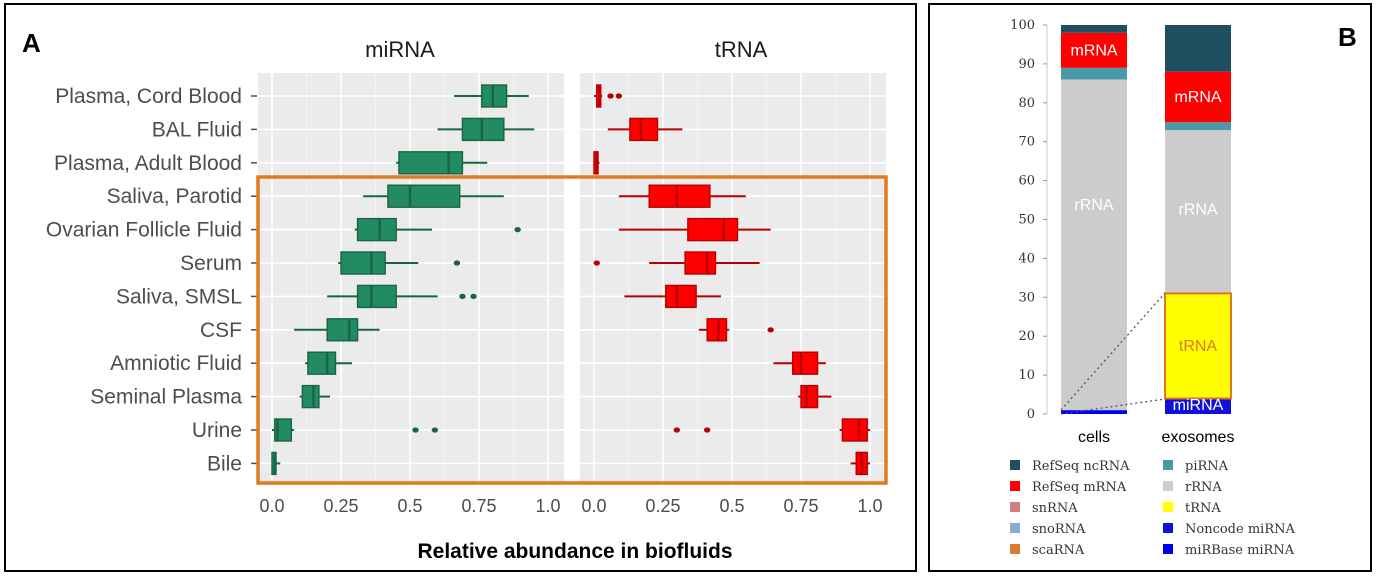  Describe the element at coordinates (174, 196) in the screenshot. I see `category-label: Saliva, Parotid` at that location.